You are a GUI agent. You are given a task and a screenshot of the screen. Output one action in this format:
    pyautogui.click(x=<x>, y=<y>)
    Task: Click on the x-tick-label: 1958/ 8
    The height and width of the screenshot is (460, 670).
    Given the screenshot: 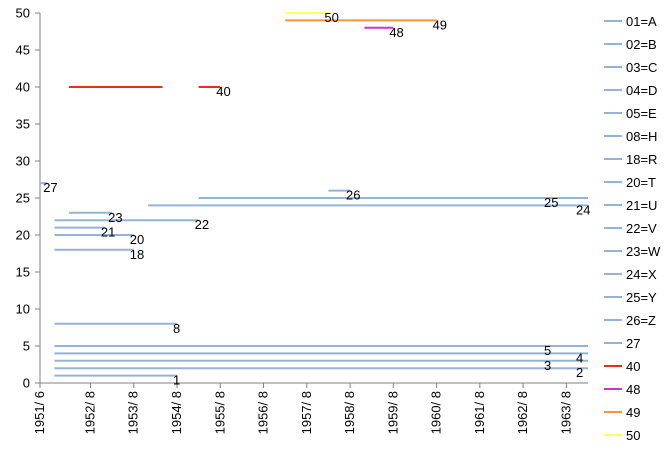 What is the action you would take?
    pyautogui.click(x=349, y=412)
    